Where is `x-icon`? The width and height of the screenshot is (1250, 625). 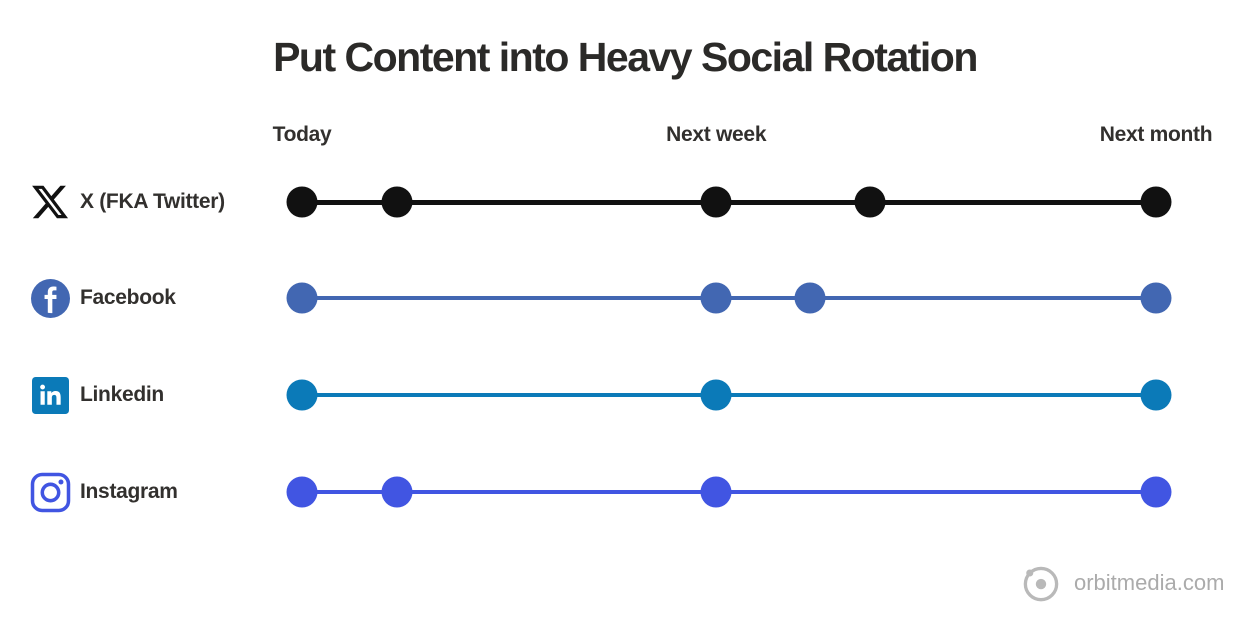 x-icon is located at coordinates (50, 202).